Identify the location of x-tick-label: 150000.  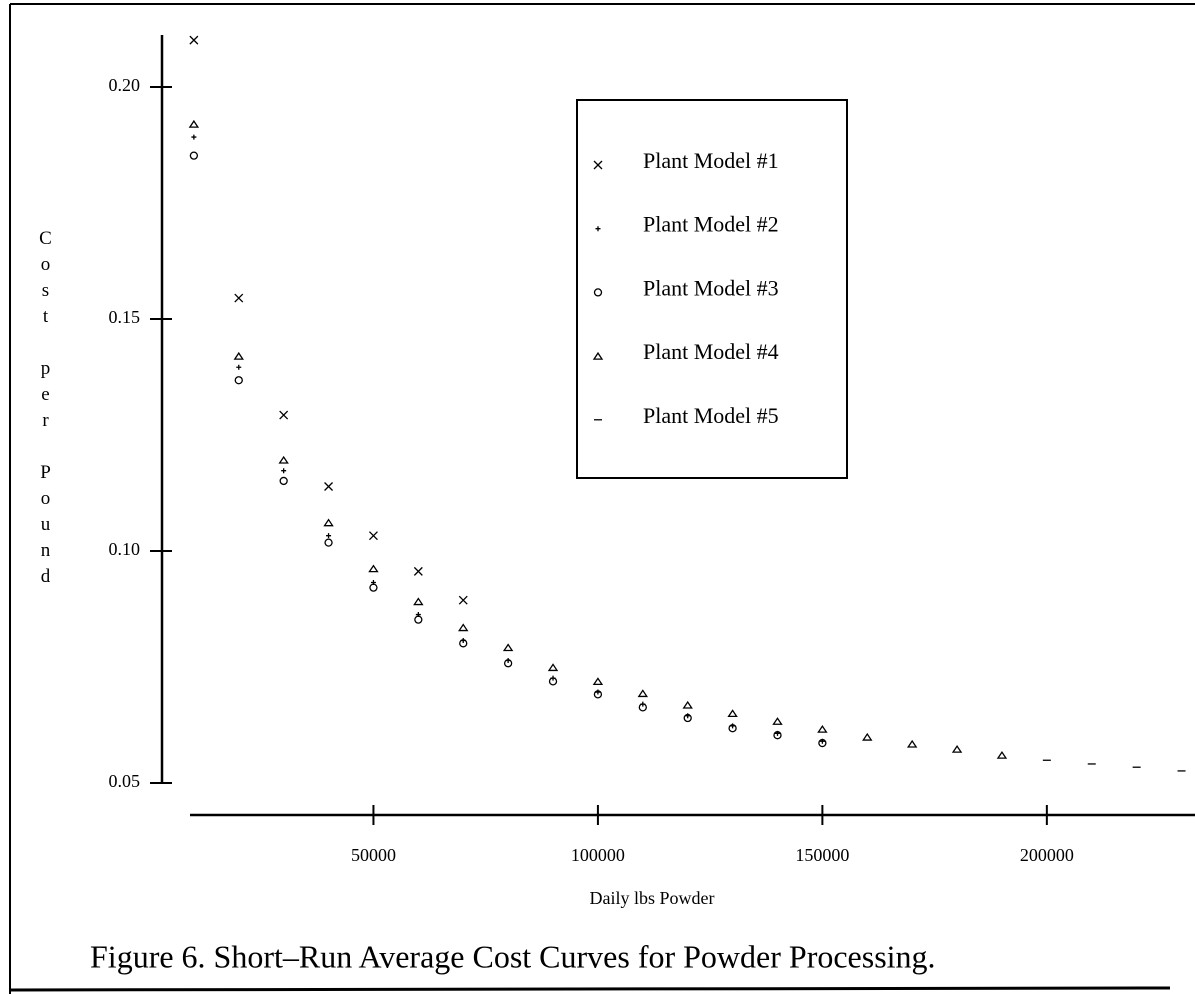
(822, 855).